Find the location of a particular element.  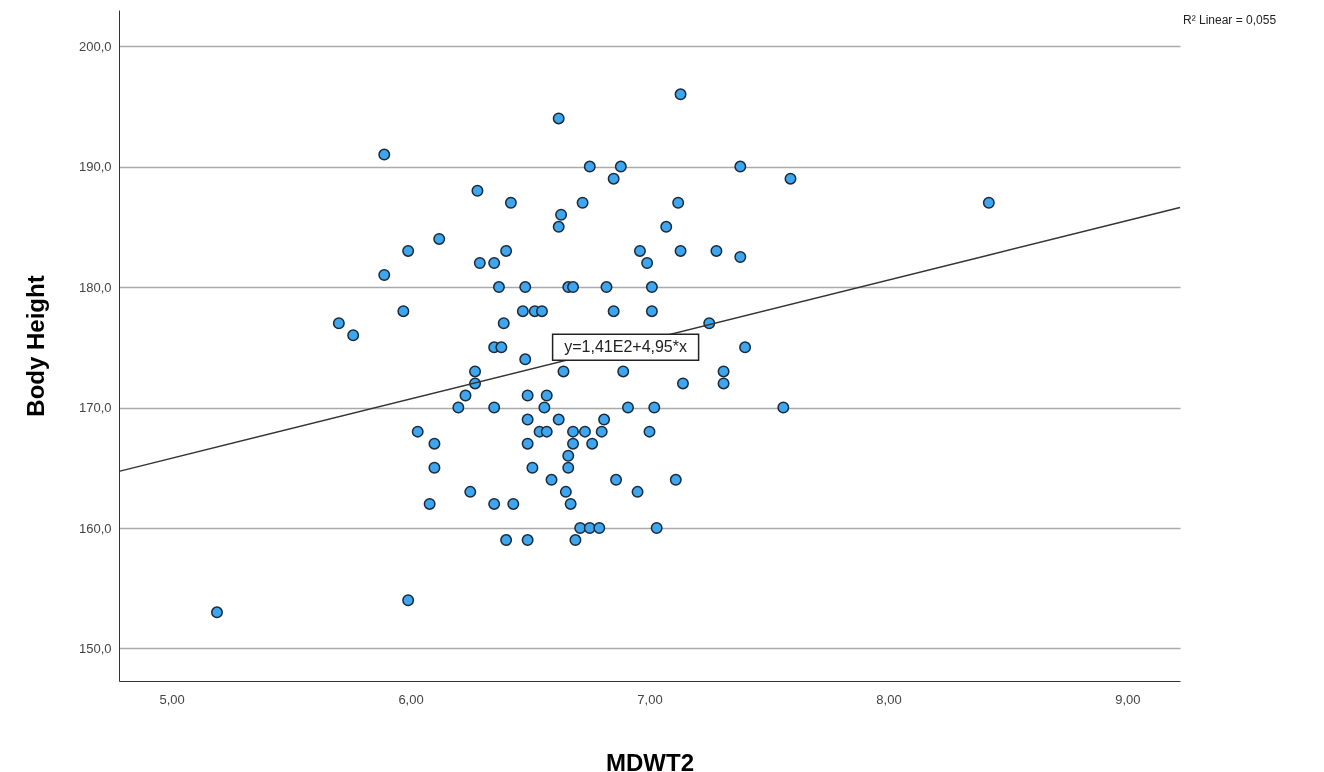

y-tick-label: 150,0 is located at coordinates (95, 648).